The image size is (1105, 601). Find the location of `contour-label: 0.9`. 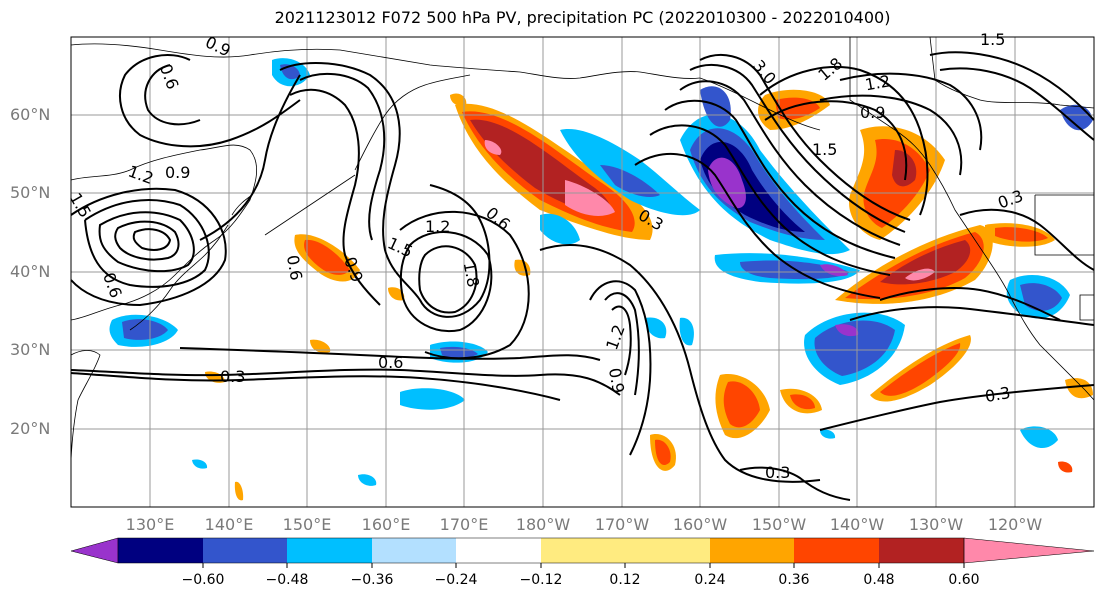

contour-label: 0.9 is located at coordinates (616, 380).